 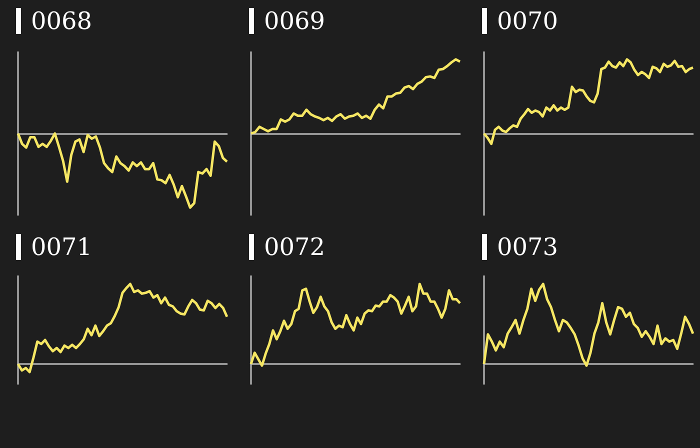 I want to click on chart-title: 0068, so click(x=54, y=21).